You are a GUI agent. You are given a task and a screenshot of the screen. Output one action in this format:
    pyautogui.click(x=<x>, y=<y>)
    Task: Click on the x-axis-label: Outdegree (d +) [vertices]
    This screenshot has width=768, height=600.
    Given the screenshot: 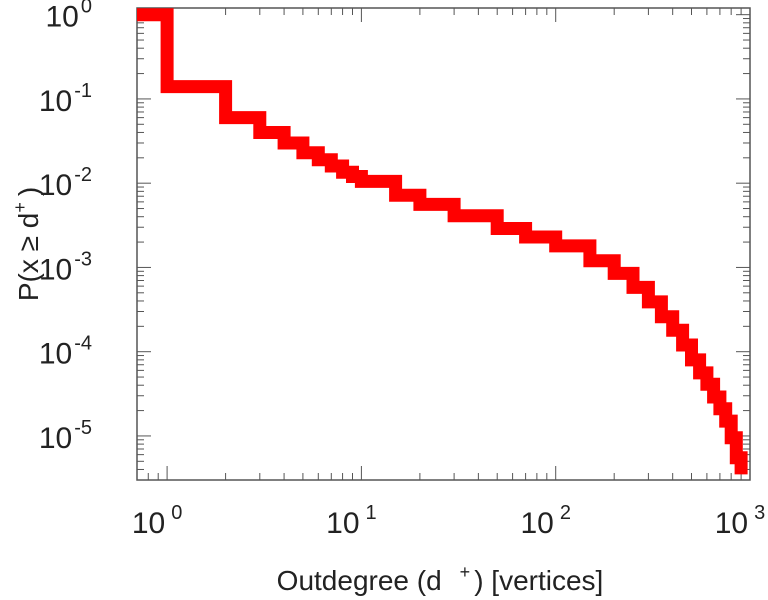 What is the action you would take?
    pyautogui.click(x=440, y=579)
    